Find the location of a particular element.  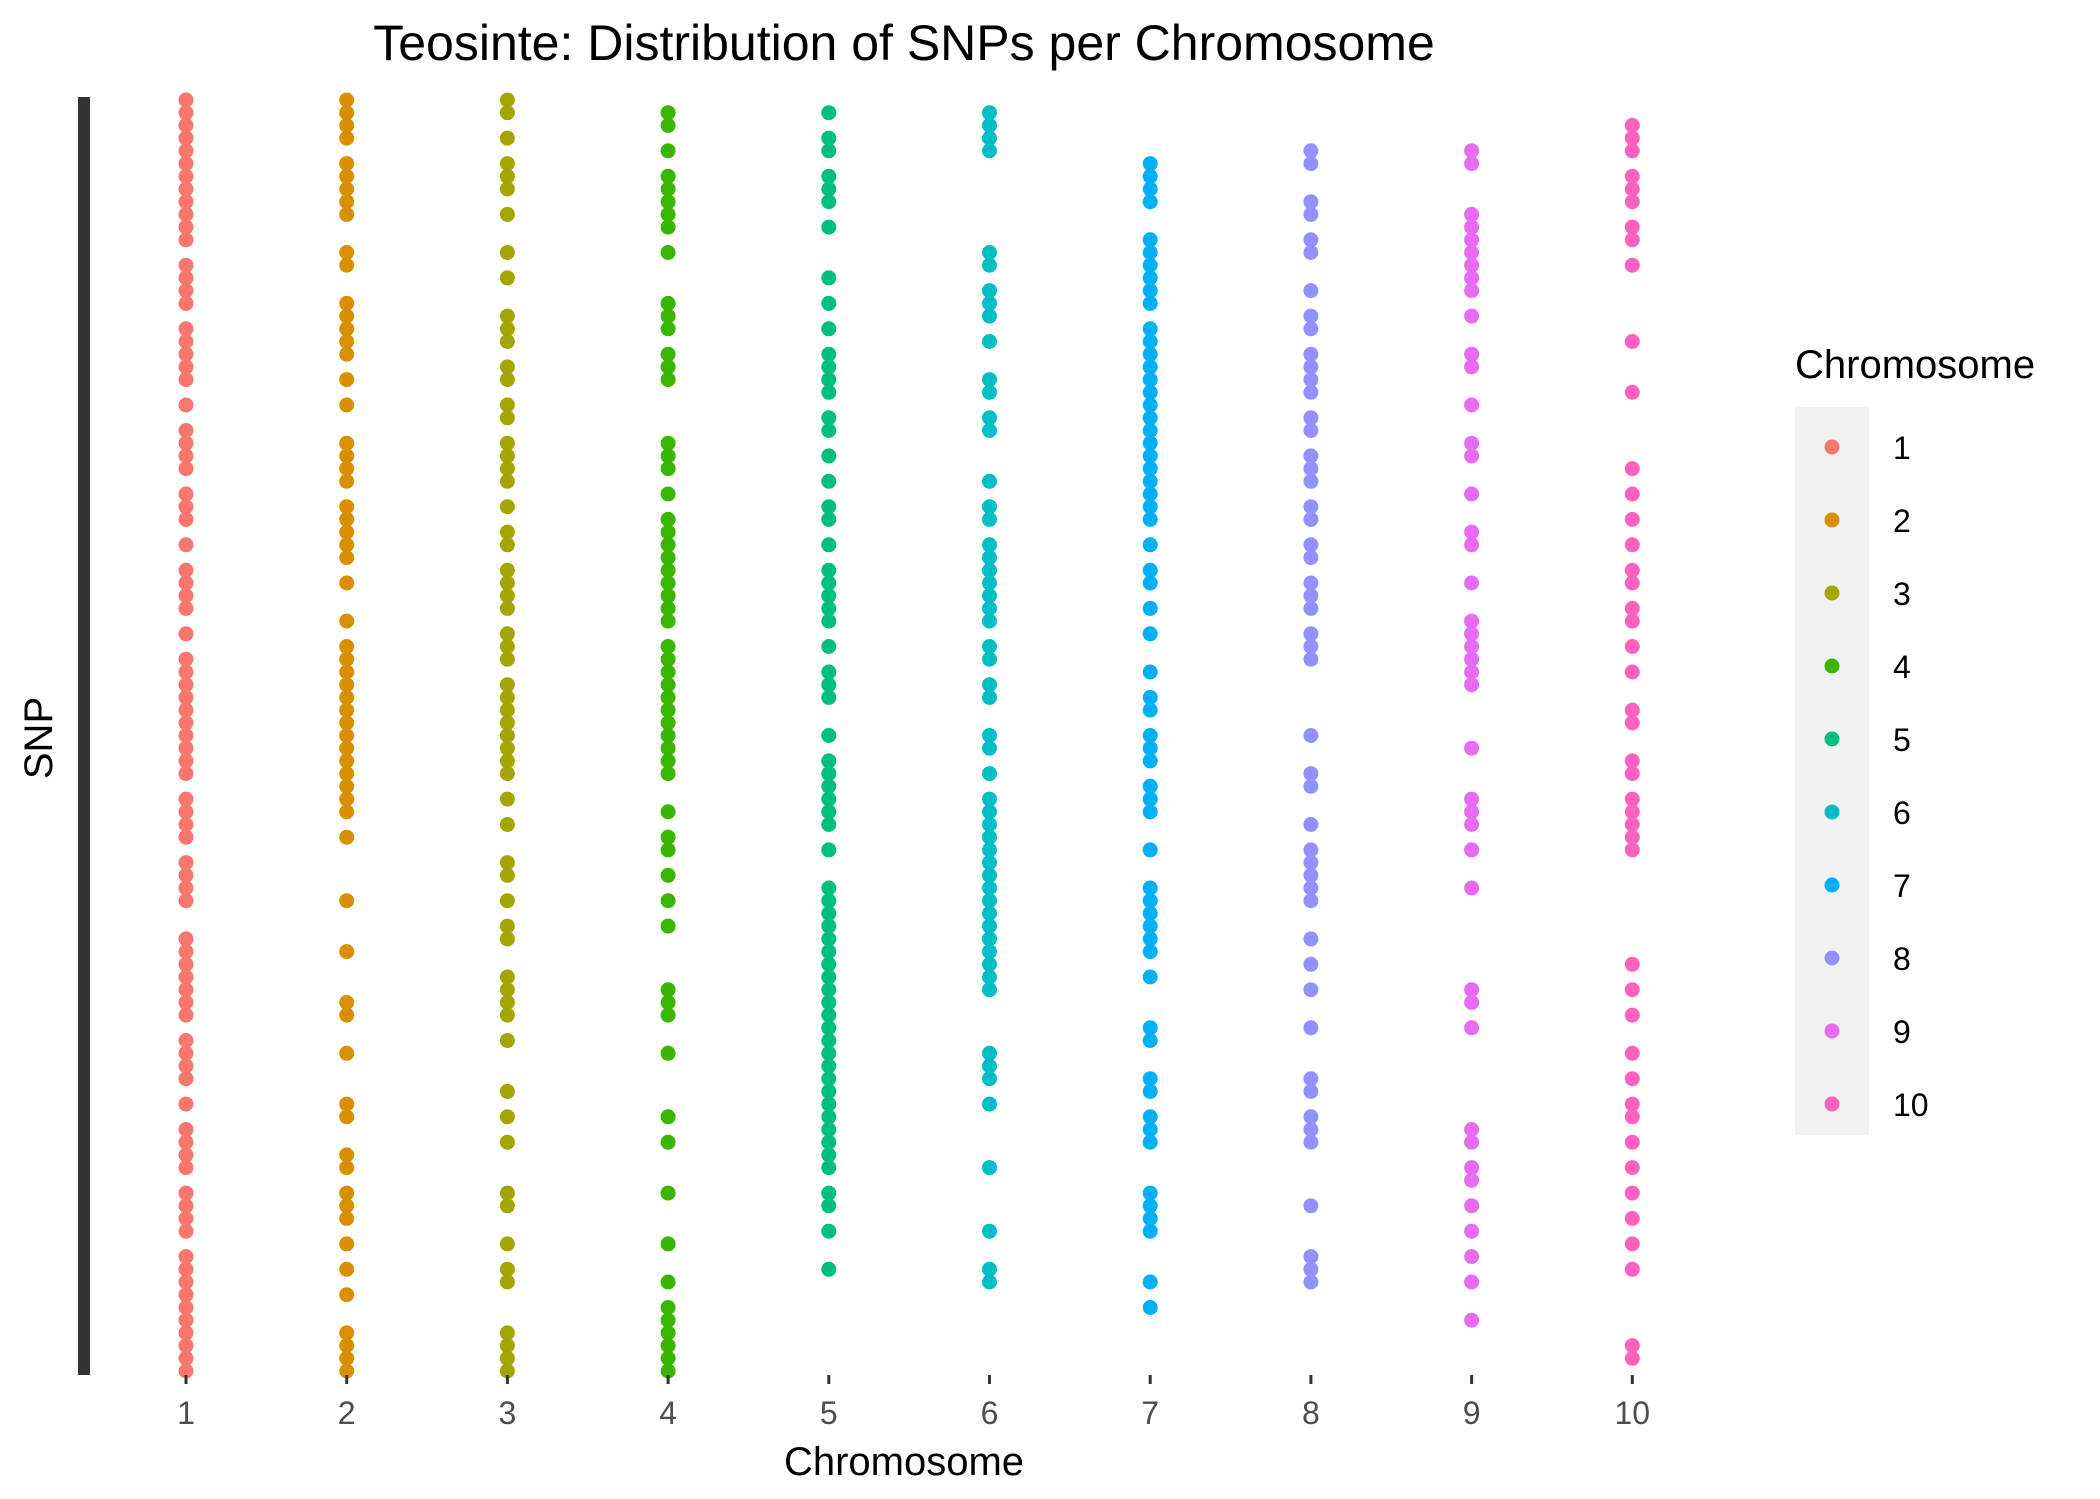

legend-label: 5 is located at coordinates (1902, 740).